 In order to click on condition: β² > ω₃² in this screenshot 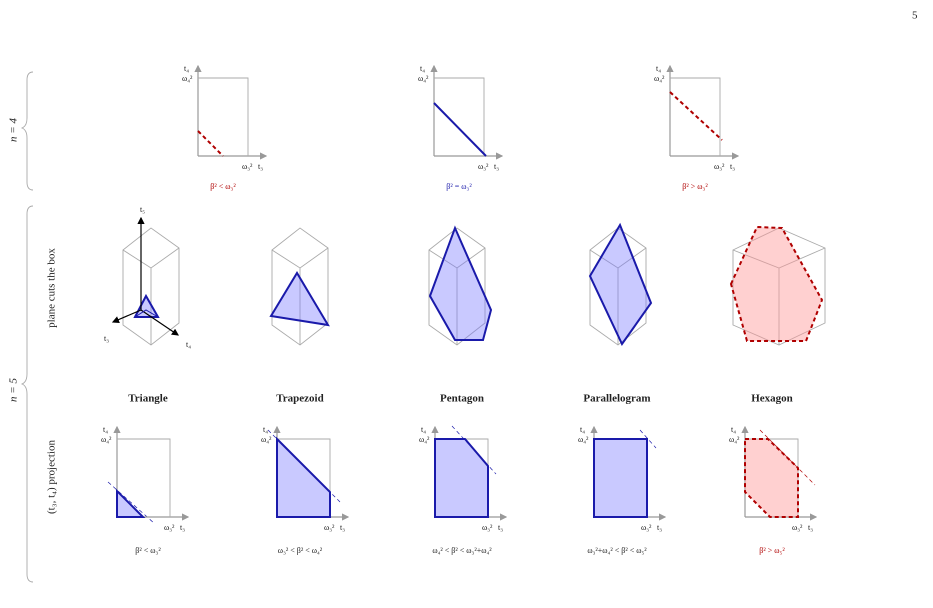, I will do `click(695, 186)`.